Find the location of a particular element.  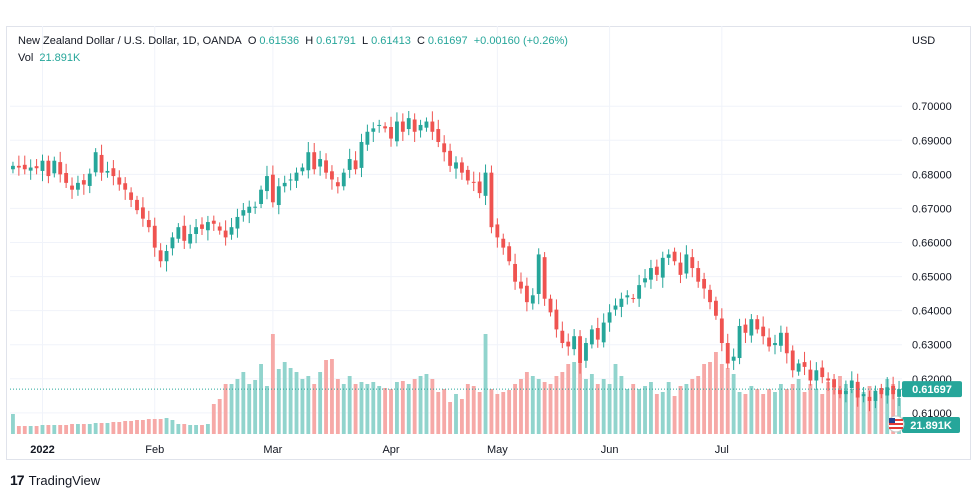

close-value: 0.61697 is located at coordinates (447, 41).